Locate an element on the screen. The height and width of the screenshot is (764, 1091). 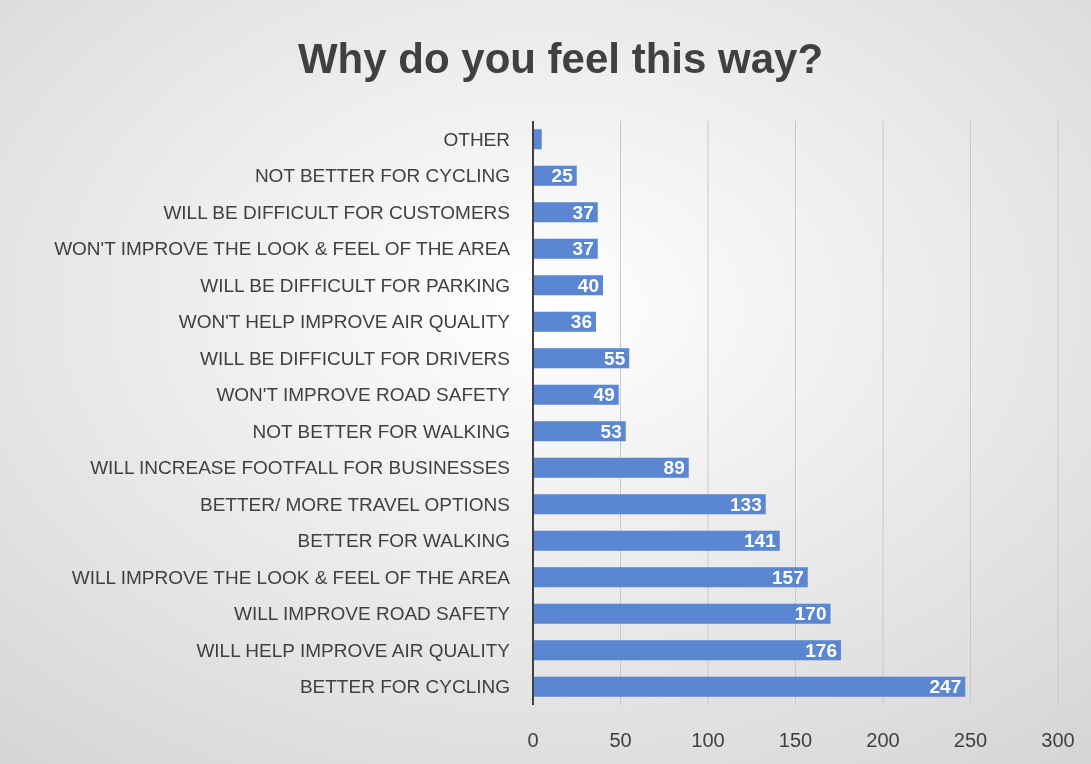
y-tick-label: WILL INCREASE FOOTFALL FOR BUSINESSES is located at coordinates (300, 468).